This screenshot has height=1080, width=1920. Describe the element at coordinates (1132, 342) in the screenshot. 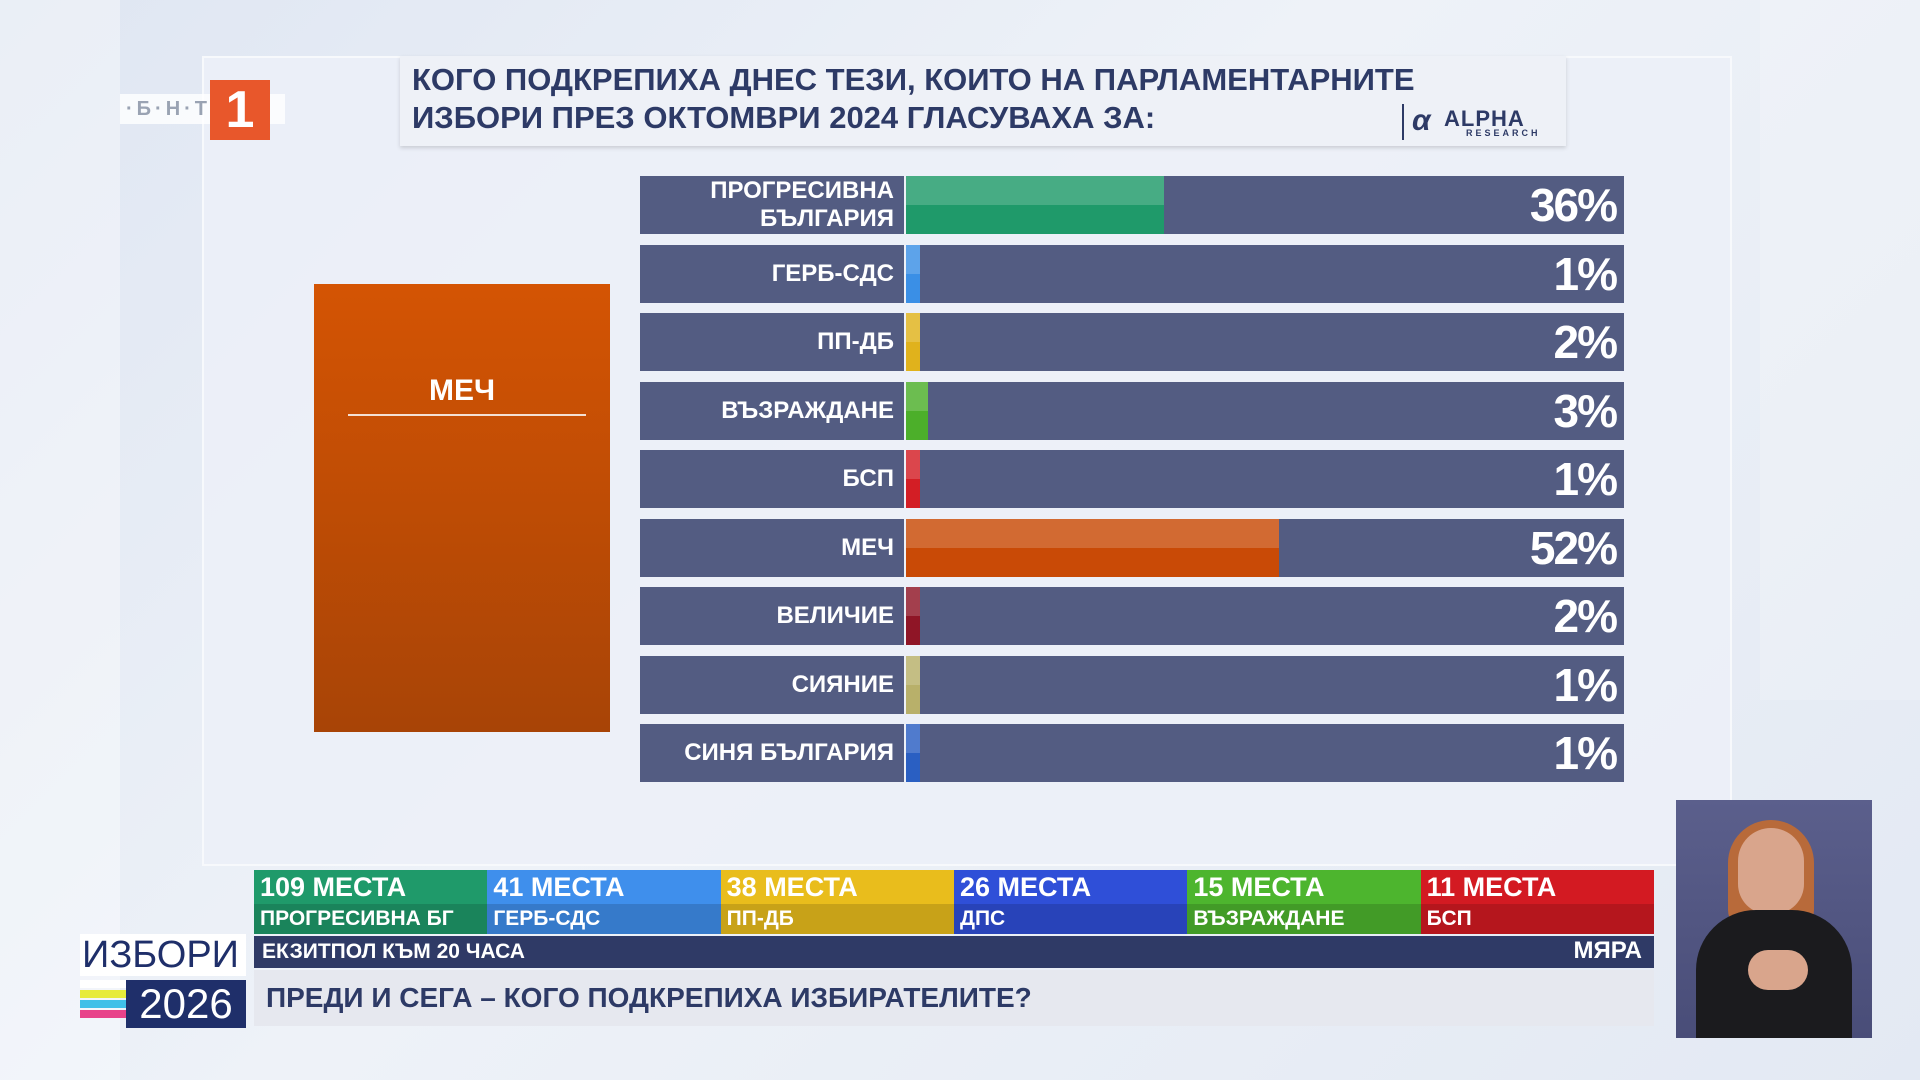

I see `bar-row: ПП-ДБ 2%` at that location.